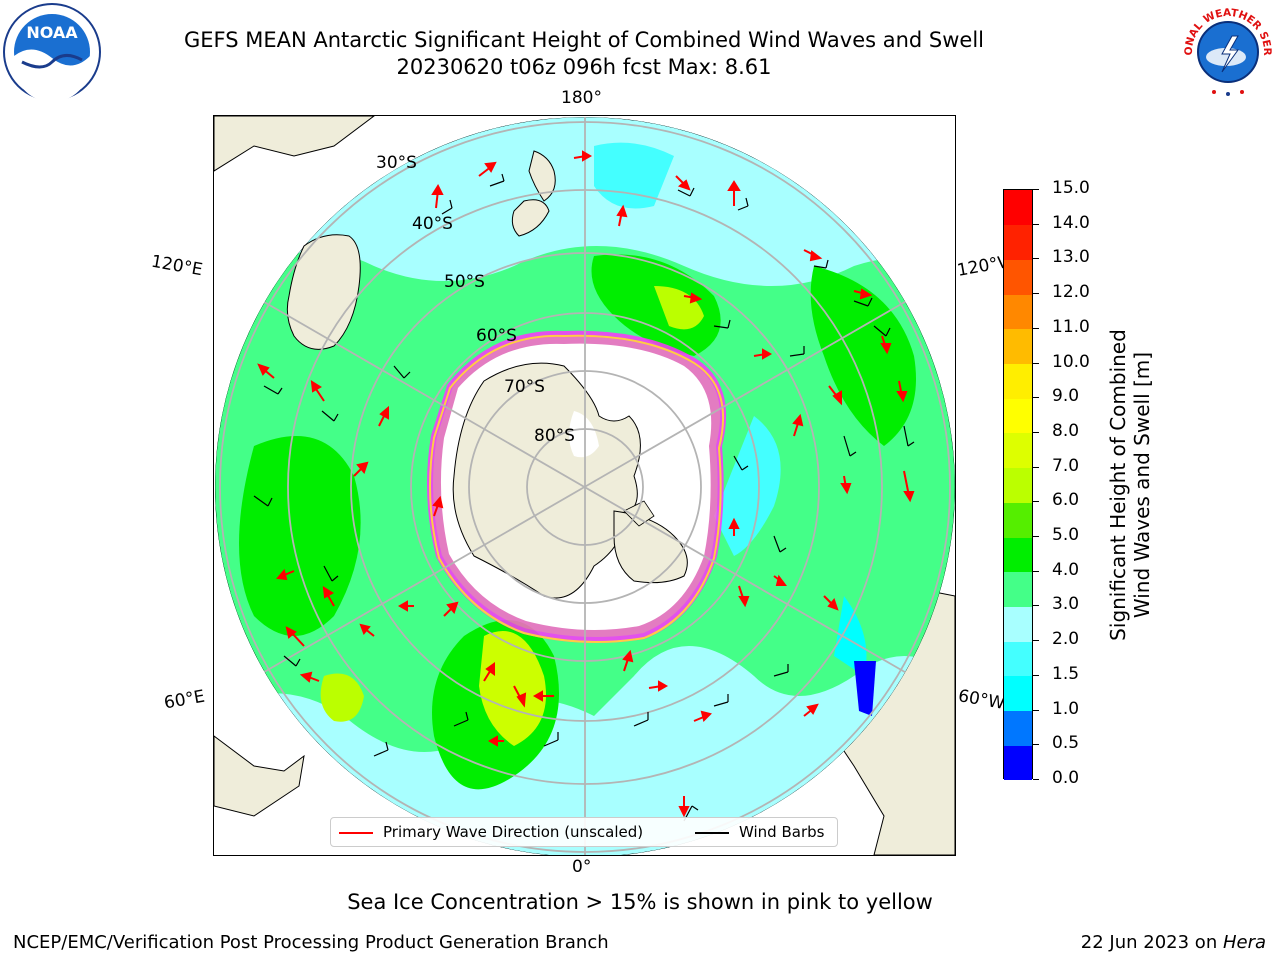  I want to click on lat-label-60s: 60°S, so click(496, 336).